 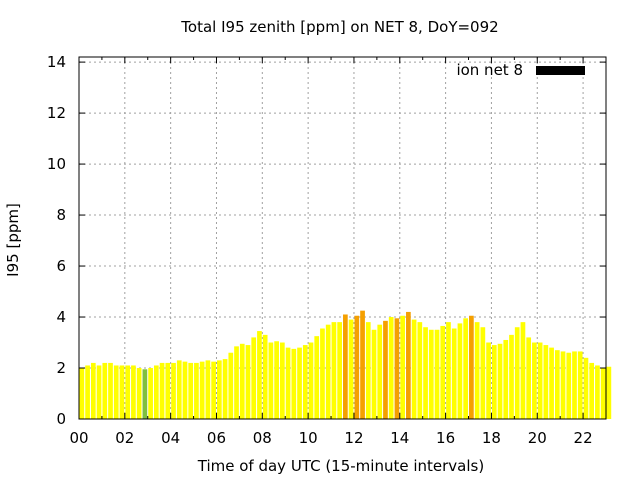 I want to click on x-tick-label: 04, so click(x=170, y=438).